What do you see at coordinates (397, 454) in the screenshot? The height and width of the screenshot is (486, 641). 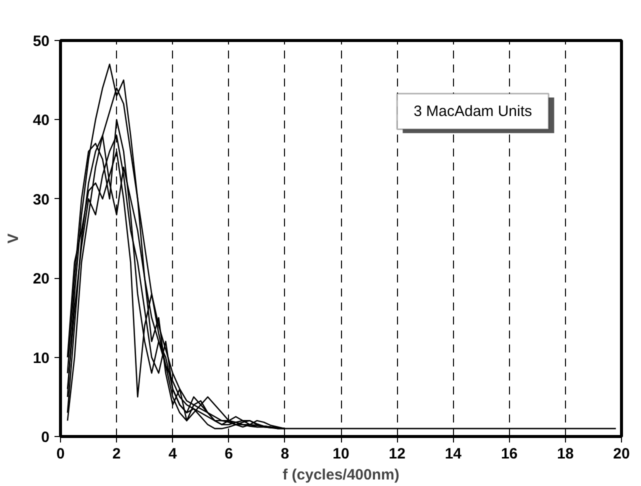 I see `x-tick-label: 12` at bounding box center [397, 454].